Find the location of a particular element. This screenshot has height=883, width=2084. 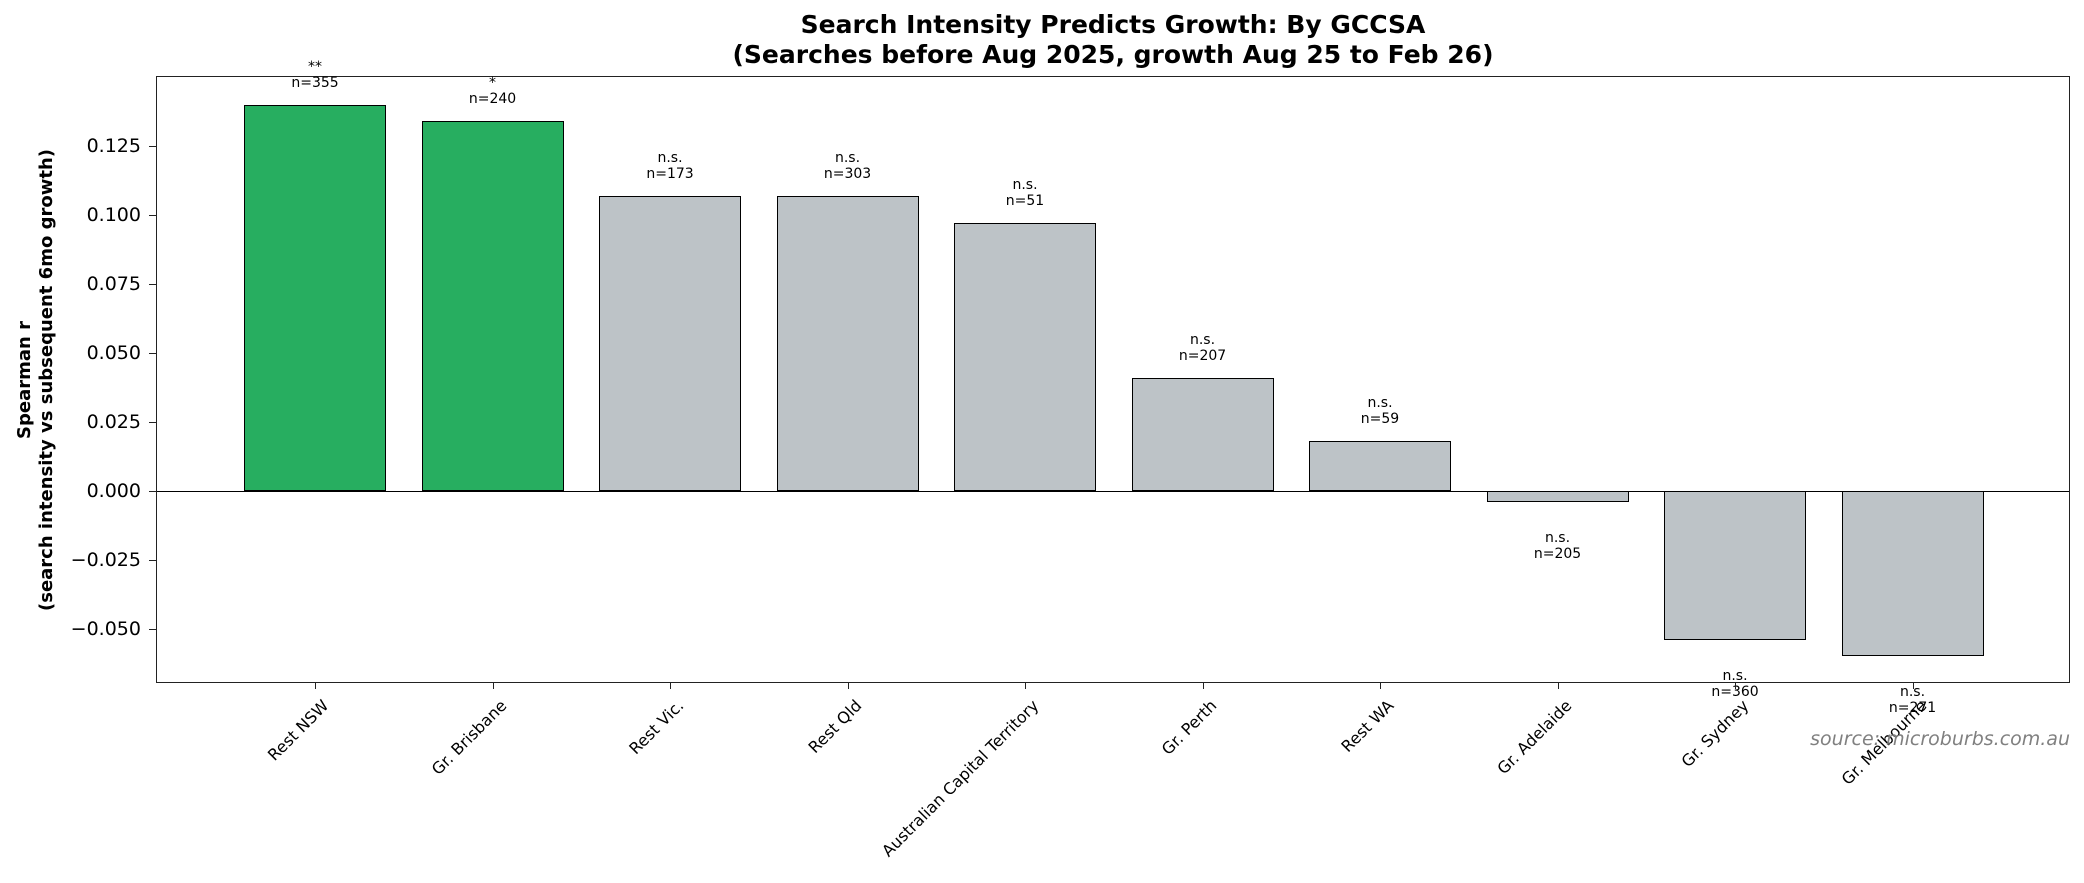

source-credit: source: microburbs.com.au is located at coordinates (1940, 739).